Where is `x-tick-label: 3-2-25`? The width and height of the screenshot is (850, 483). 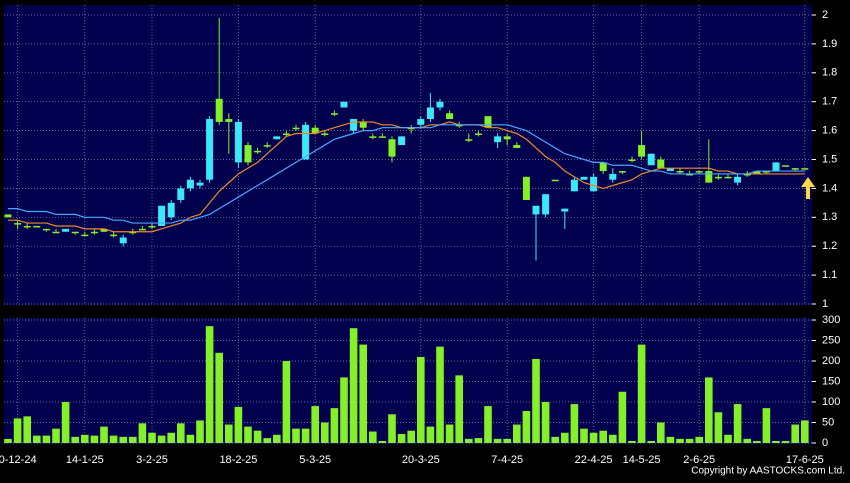
x-tick-label: 3-2-25 is located at coordinates (152, 460).